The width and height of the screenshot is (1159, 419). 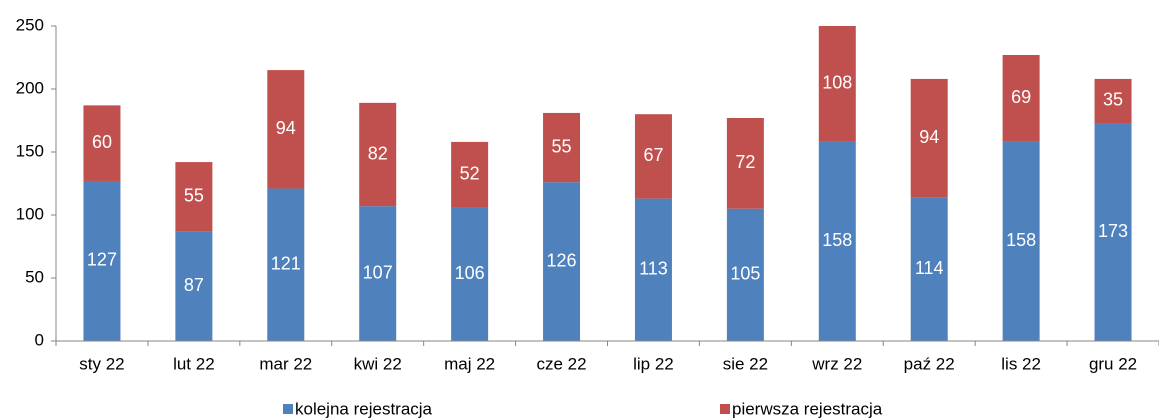 What do you see at coordinates (929, 363) in the screenshot?
I see `x-tick-label: paź 22` at bounding box center [929, 363].